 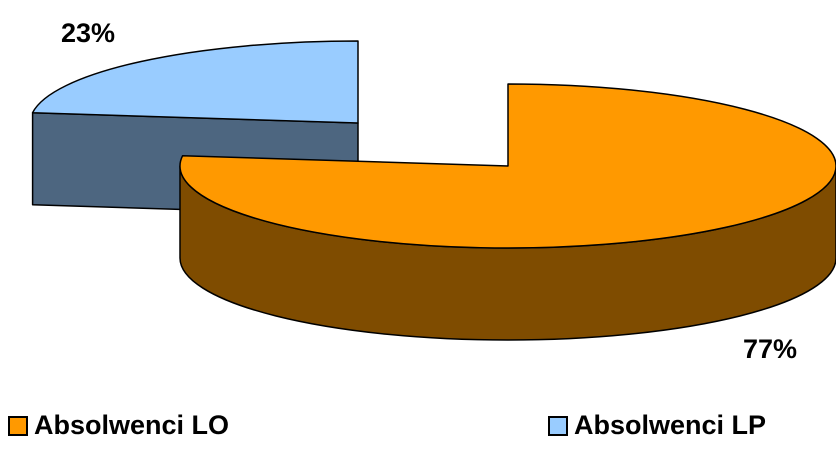 I want to click on pie-slice-absolwenci-lp-top, so click(x=195, y=82).